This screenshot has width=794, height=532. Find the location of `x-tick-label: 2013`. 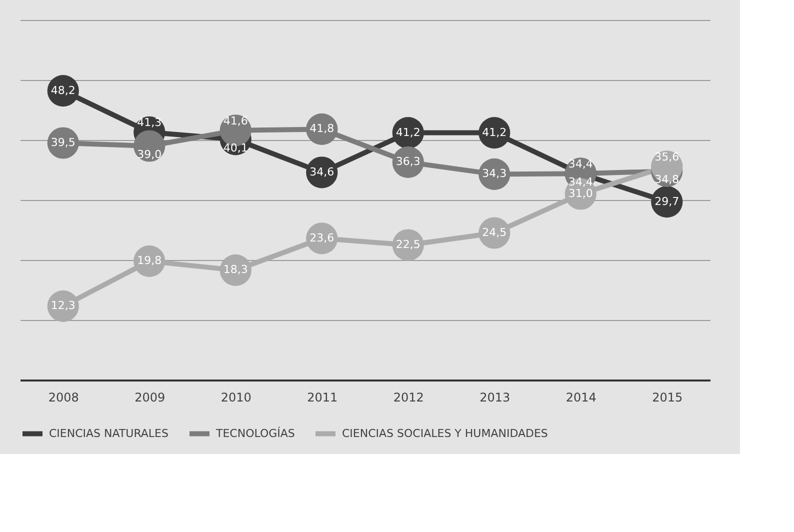

x-tick-label: 2013 is located at coordinates (495, 397).